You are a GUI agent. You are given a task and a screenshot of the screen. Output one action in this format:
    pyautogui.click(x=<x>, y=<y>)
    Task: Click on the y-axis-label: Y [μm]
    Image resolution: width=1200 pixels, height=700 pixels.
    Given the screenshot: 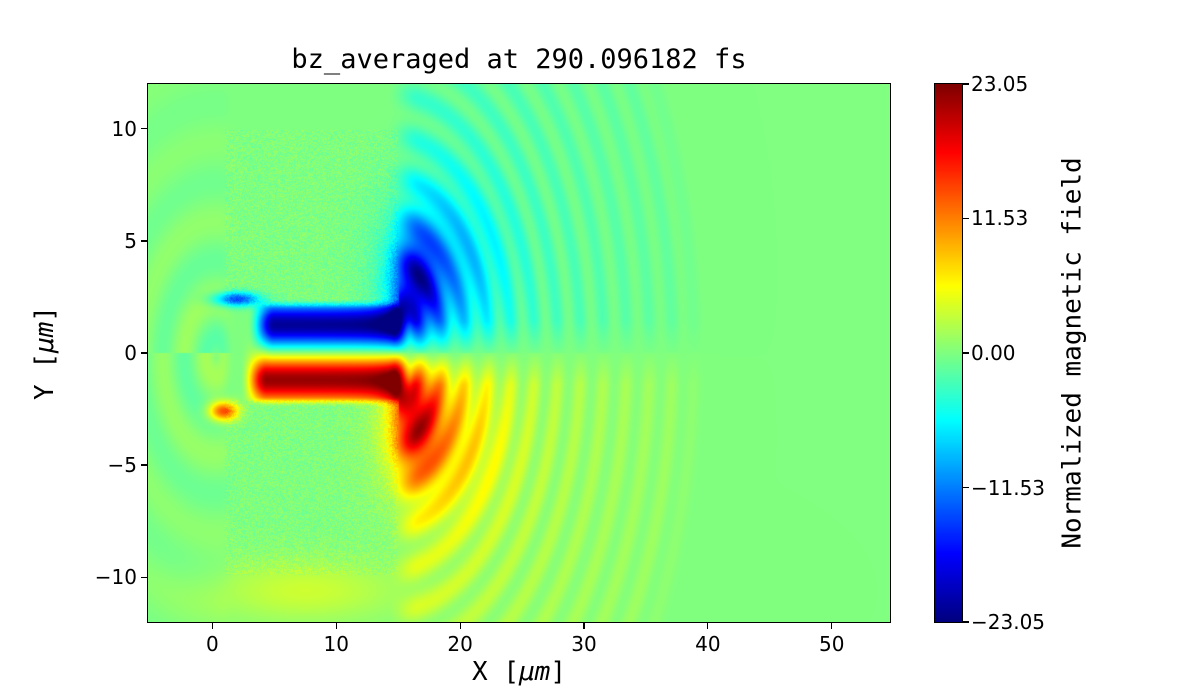 What is the action you would take?
    pyautogui.click(x=45, y=353)
    